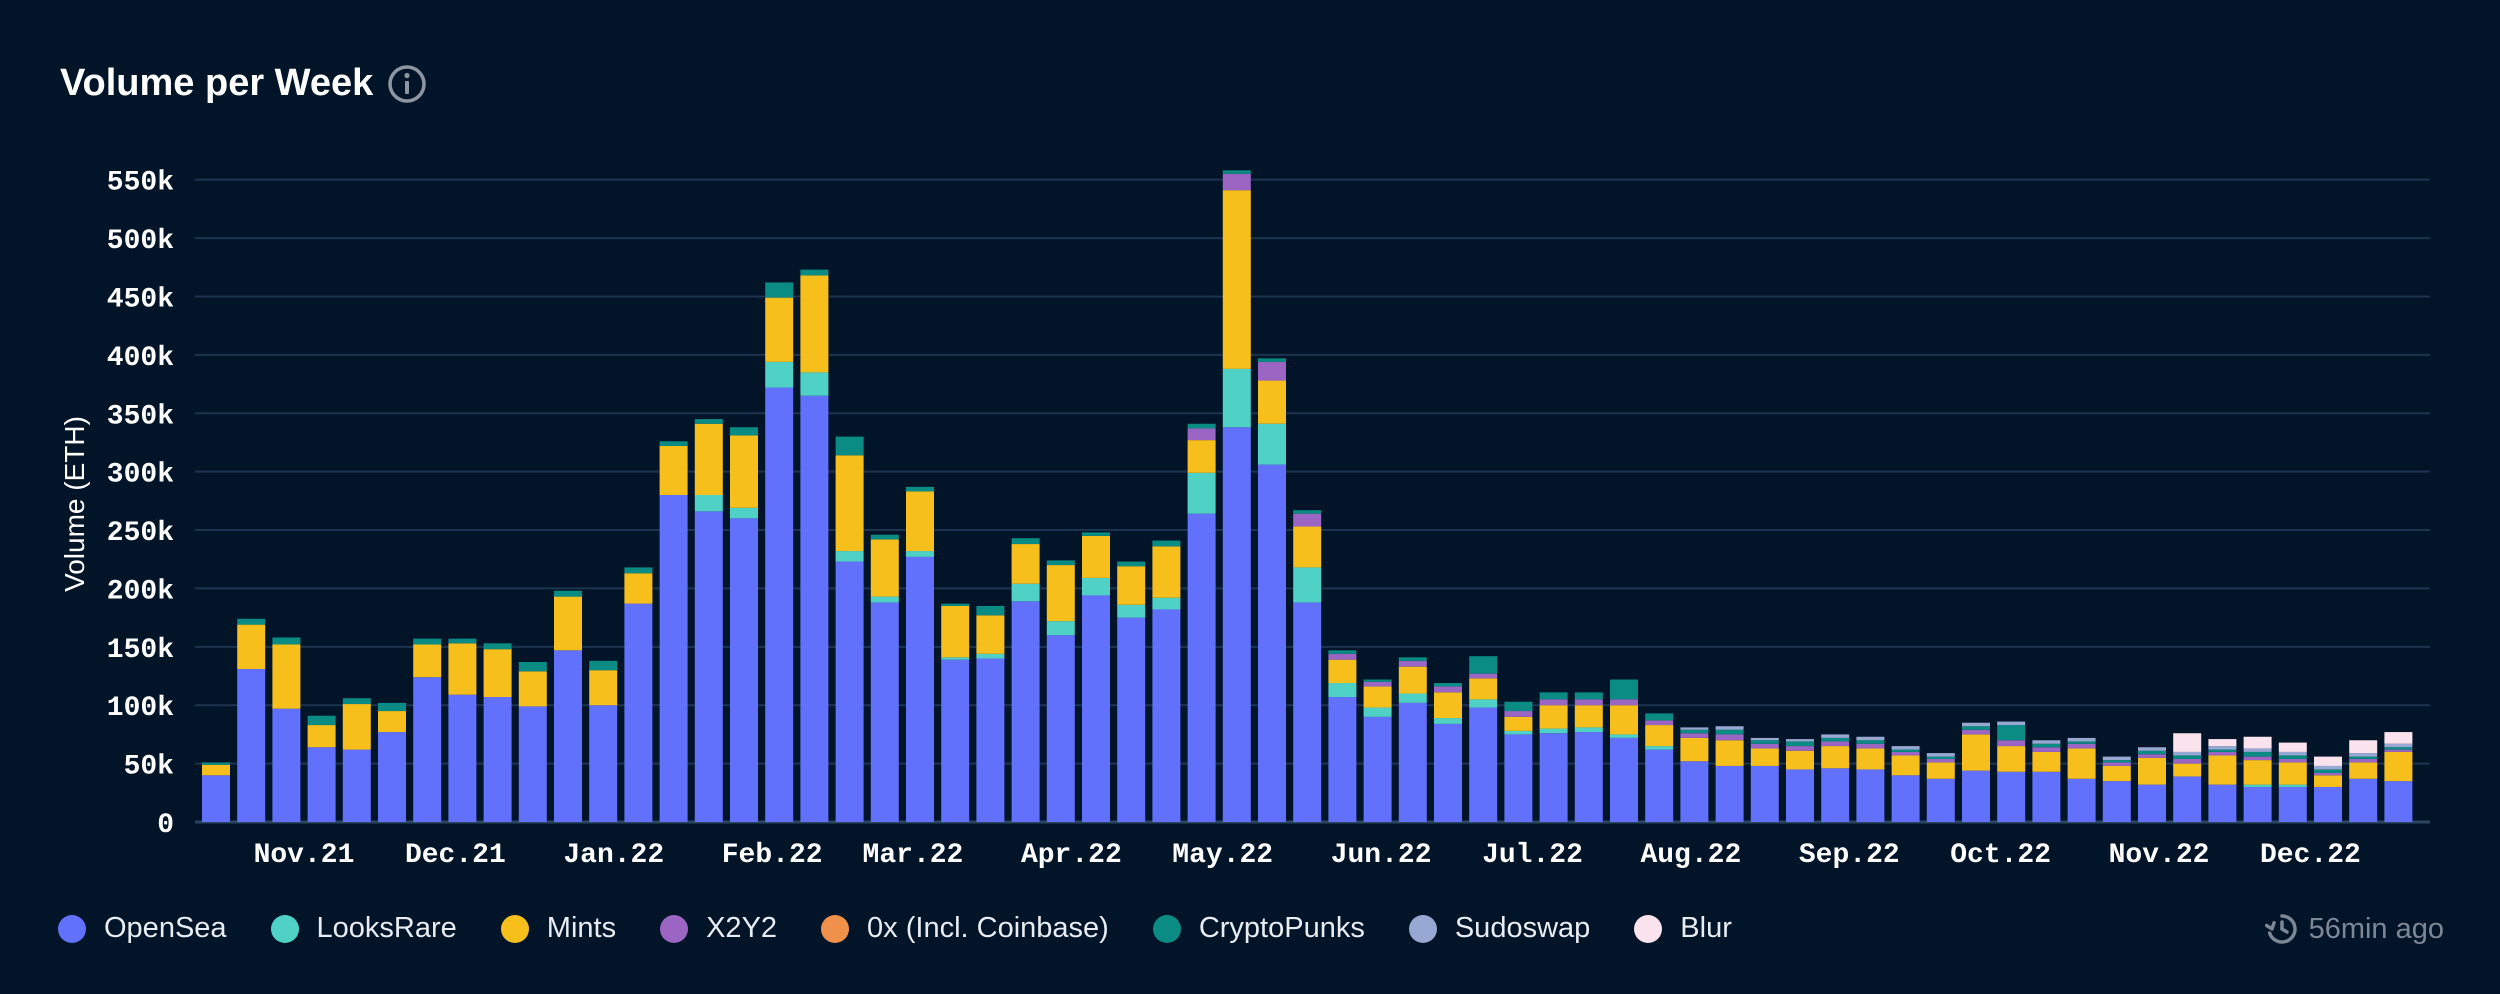 This screenshot has height=994, width=2500. What do you see at coordinates (558, 928) in the screenshot?
I see `legend-item: Mints` at bounding box center [558, 928].